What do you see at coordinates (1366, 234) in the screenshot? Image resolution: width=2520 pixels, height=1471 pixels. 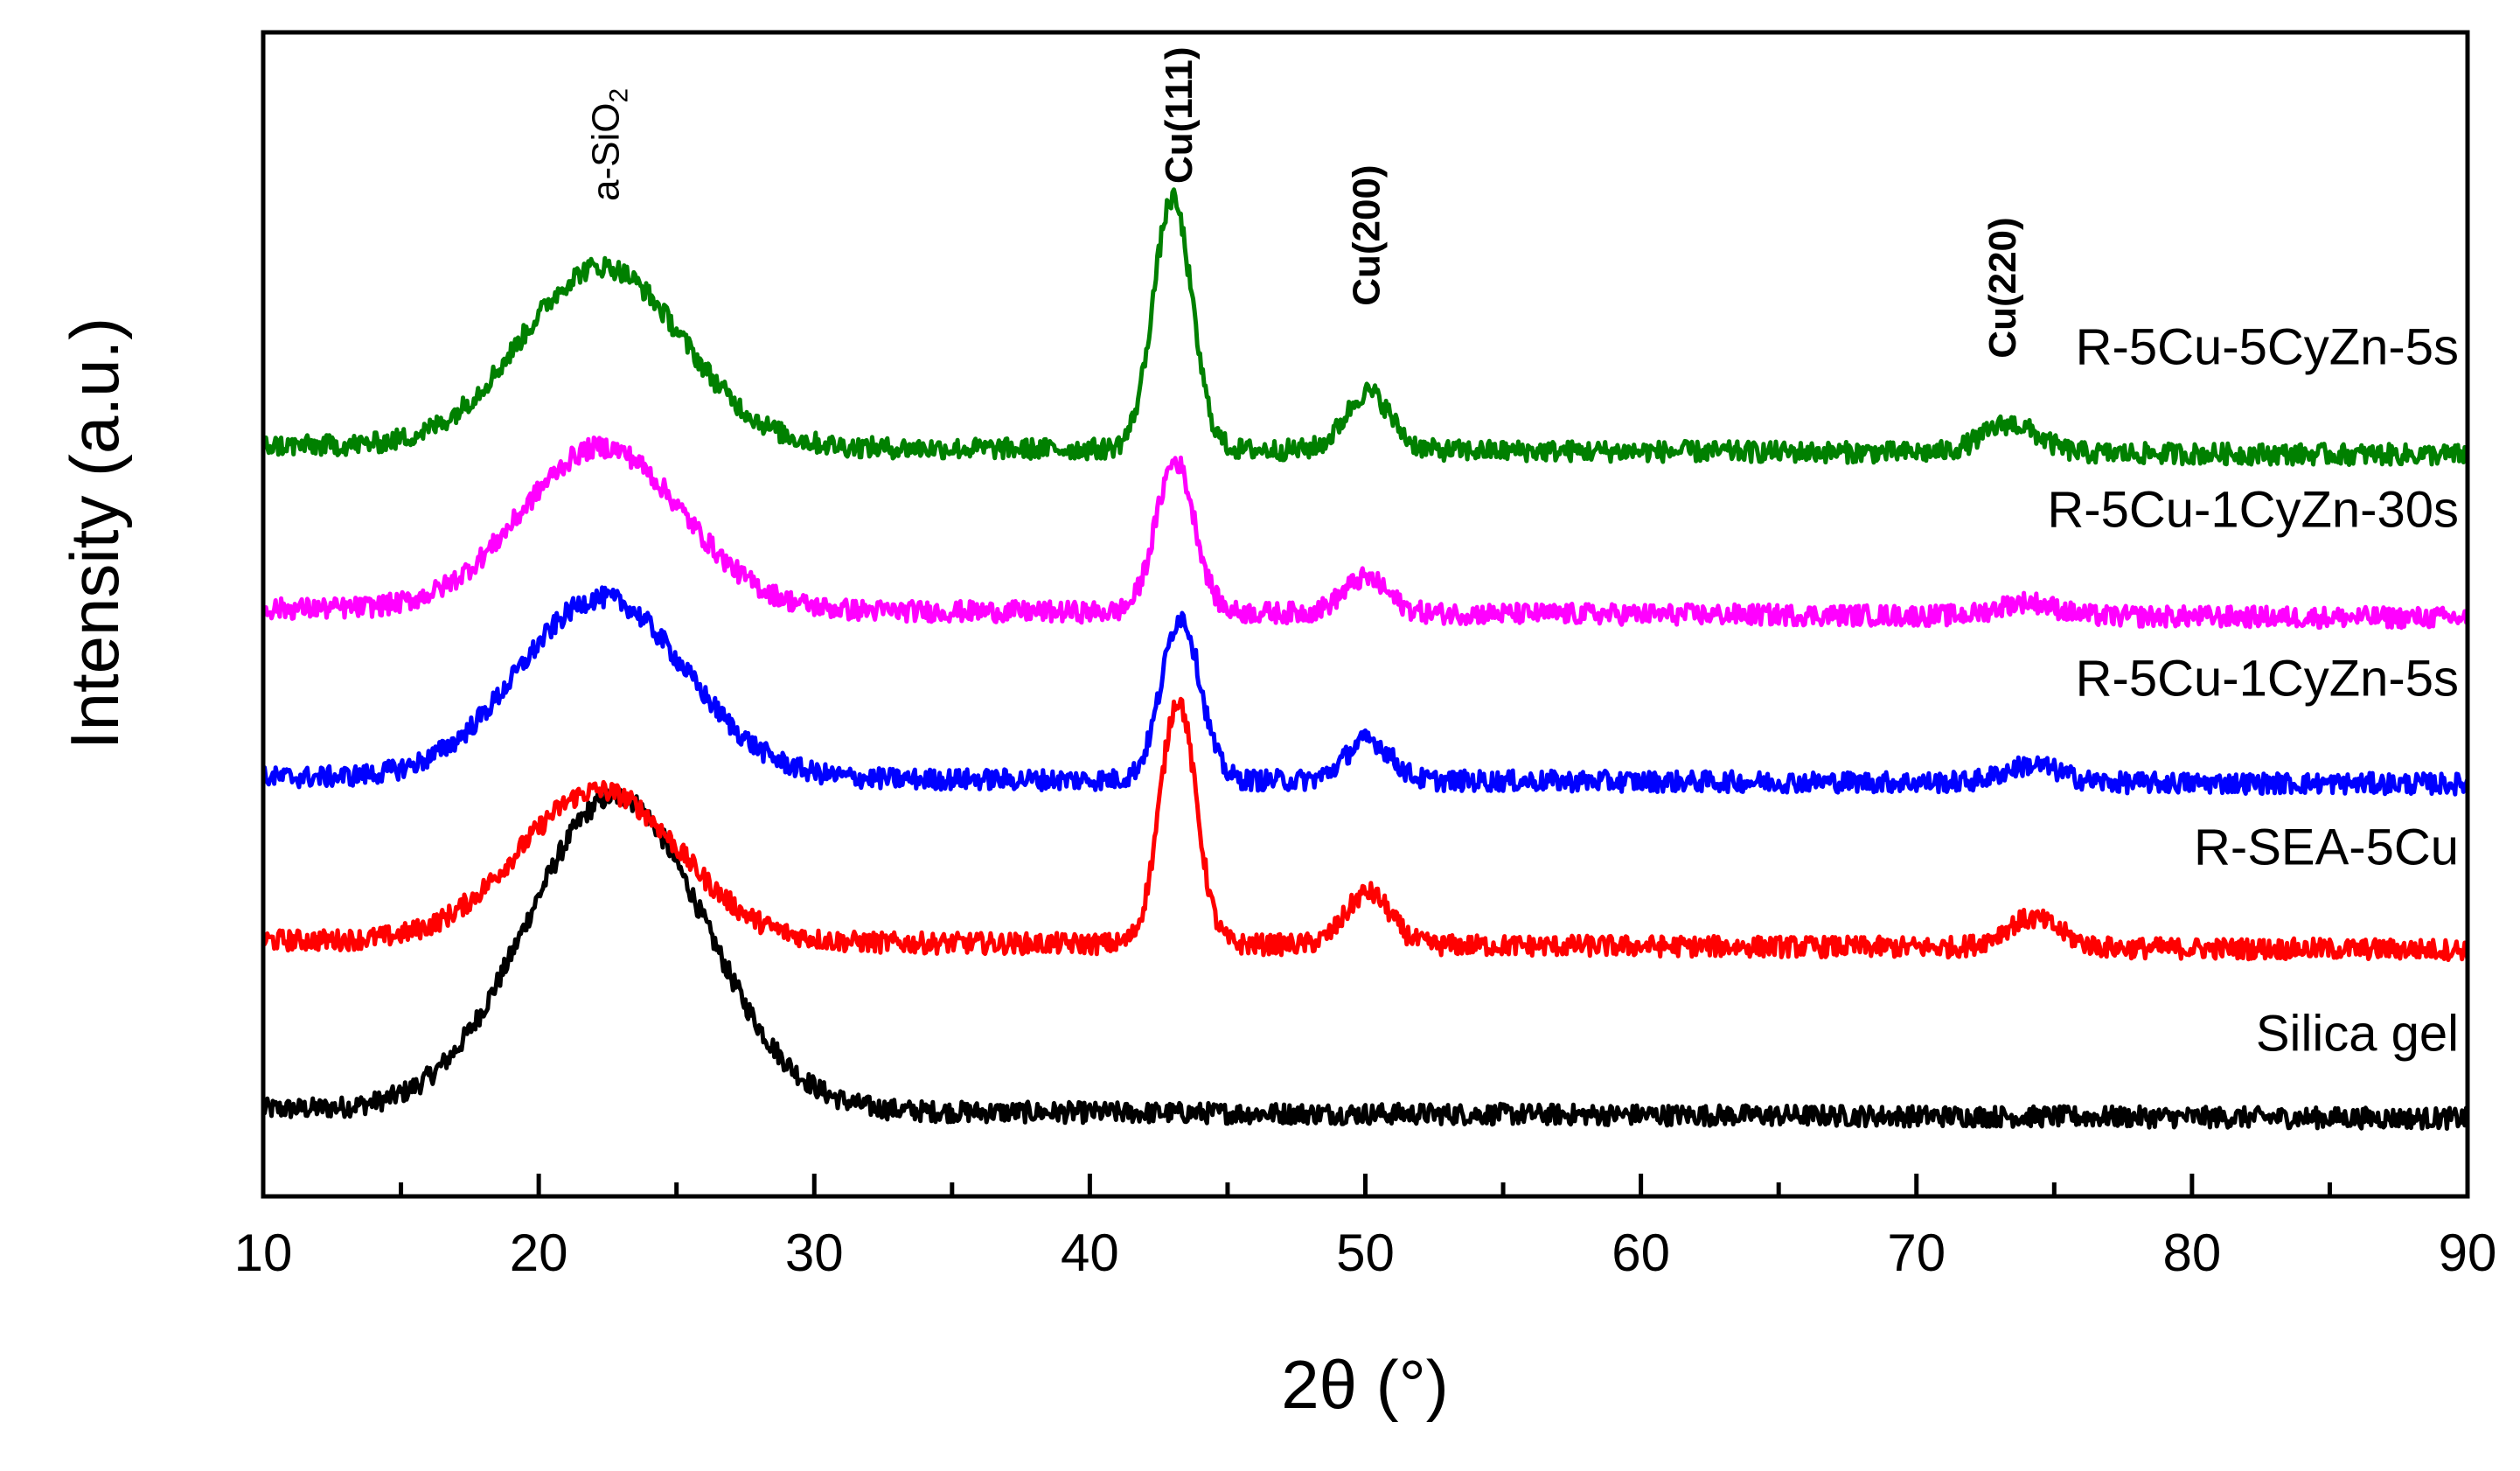 I see `peak-label: Cu(200)` at bounding box center [1366, 234].